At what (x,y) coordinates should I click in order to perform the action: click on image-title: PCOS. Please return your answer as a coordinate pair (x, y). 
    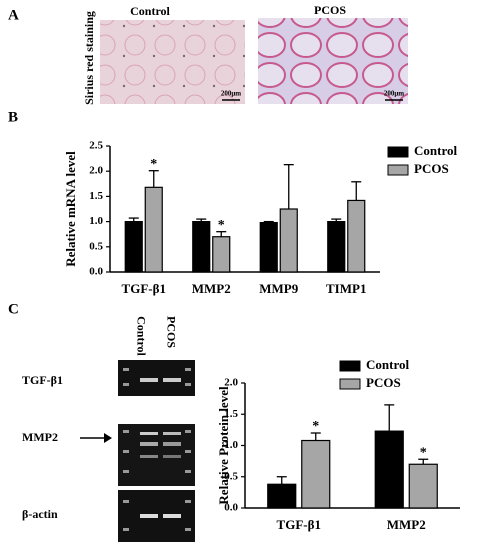
    Looking at the image, I should click on (330, 10).